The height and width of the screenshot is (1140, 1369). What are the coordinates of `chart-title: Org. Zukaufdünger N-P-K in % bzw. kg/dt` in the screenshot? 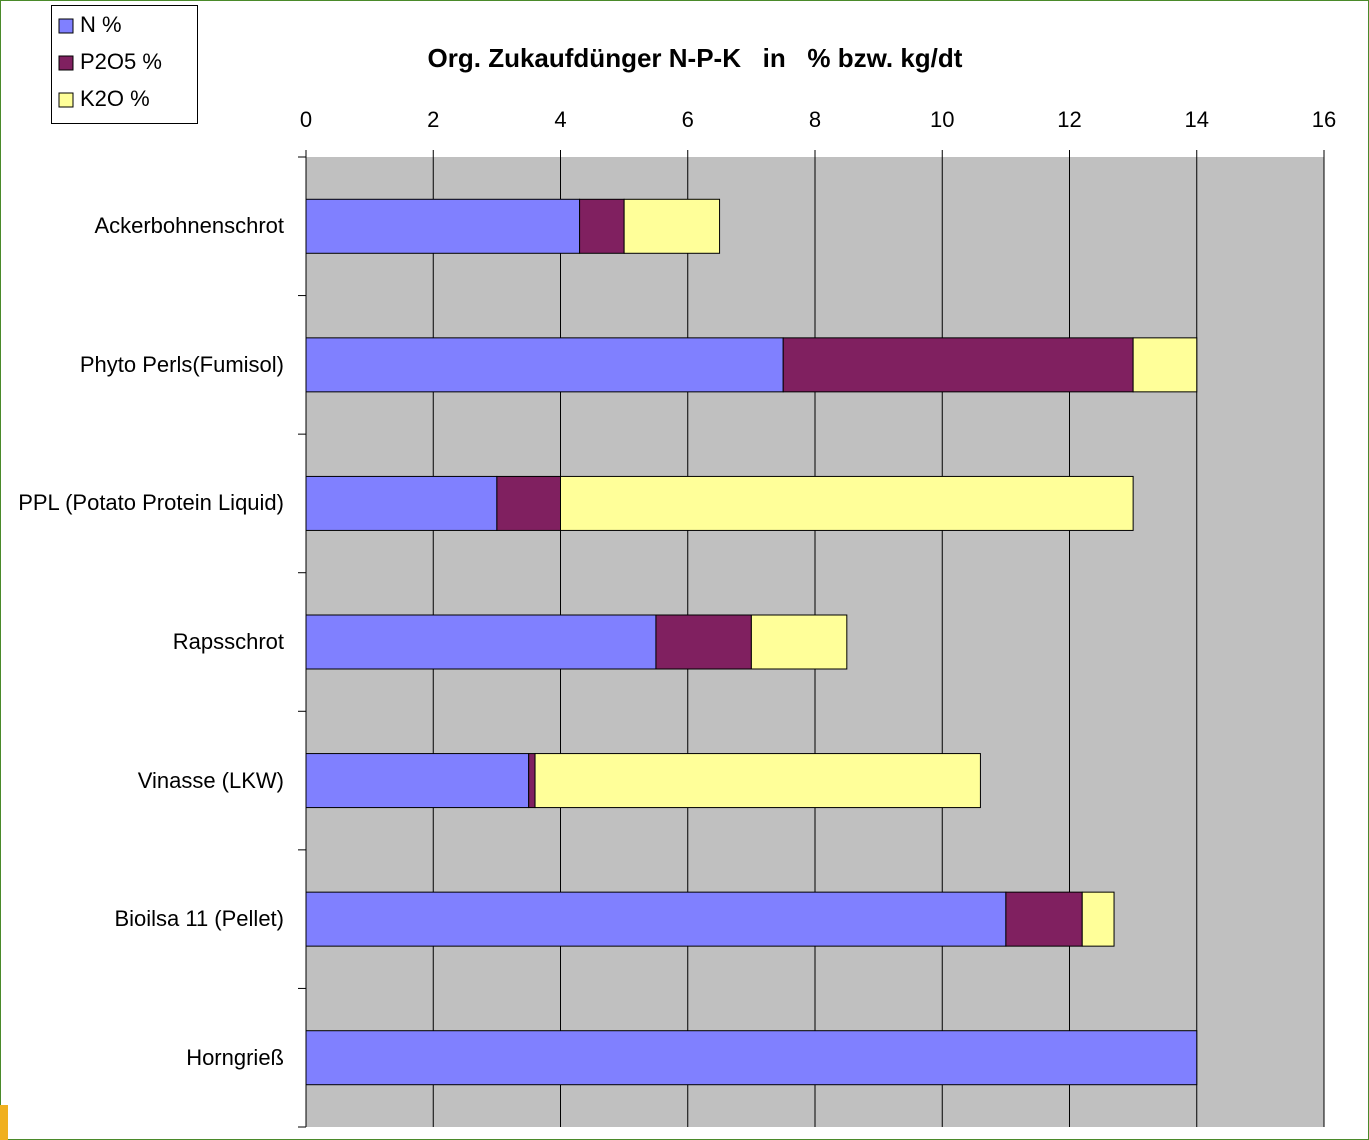 It's located at (695, 58).